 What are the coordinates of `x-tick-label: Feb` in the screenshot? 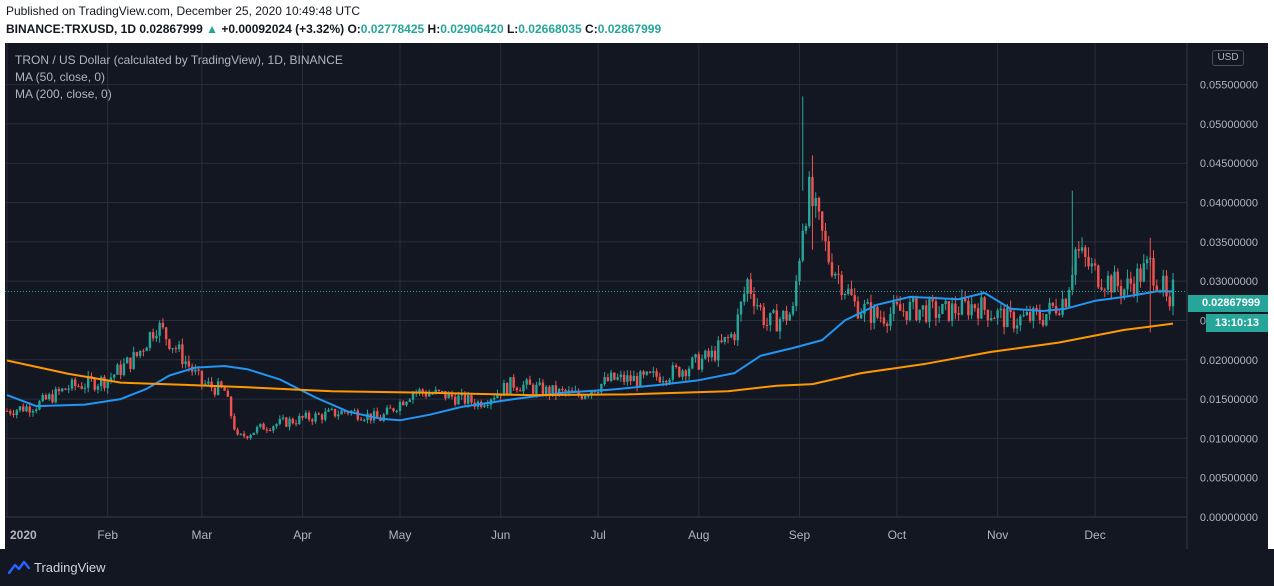 It's located at (107, 535).